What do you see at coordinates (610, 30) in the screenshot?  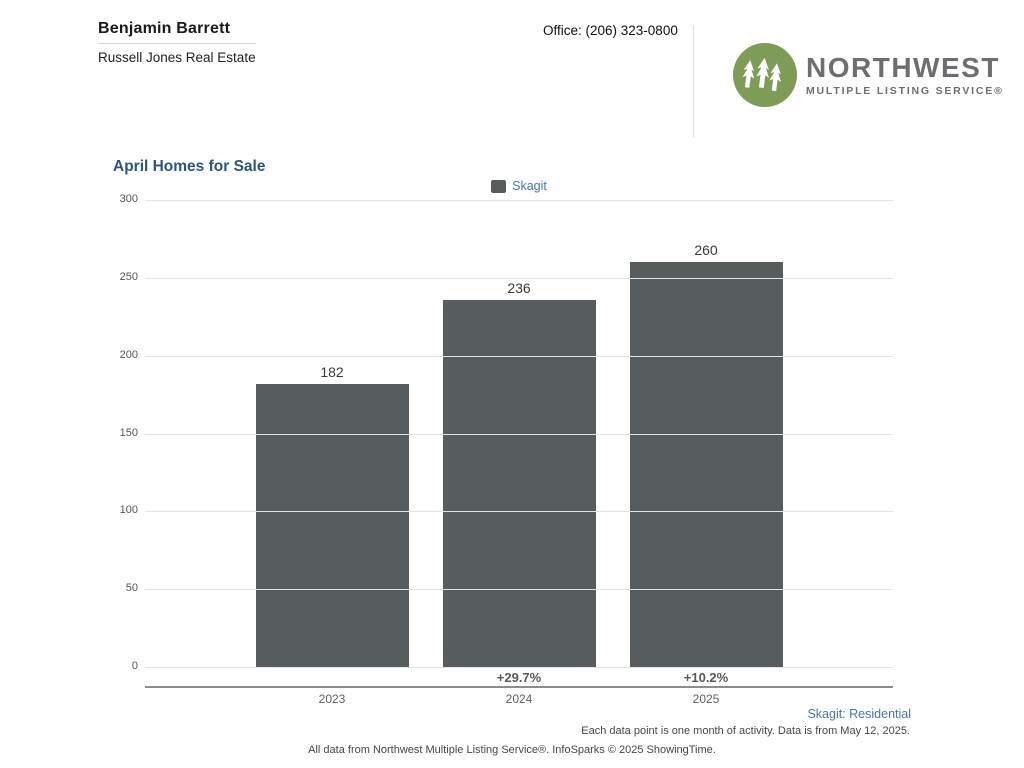 I see `office-phone: Office: (206) 323-0800` at bounding box center [610, 30].